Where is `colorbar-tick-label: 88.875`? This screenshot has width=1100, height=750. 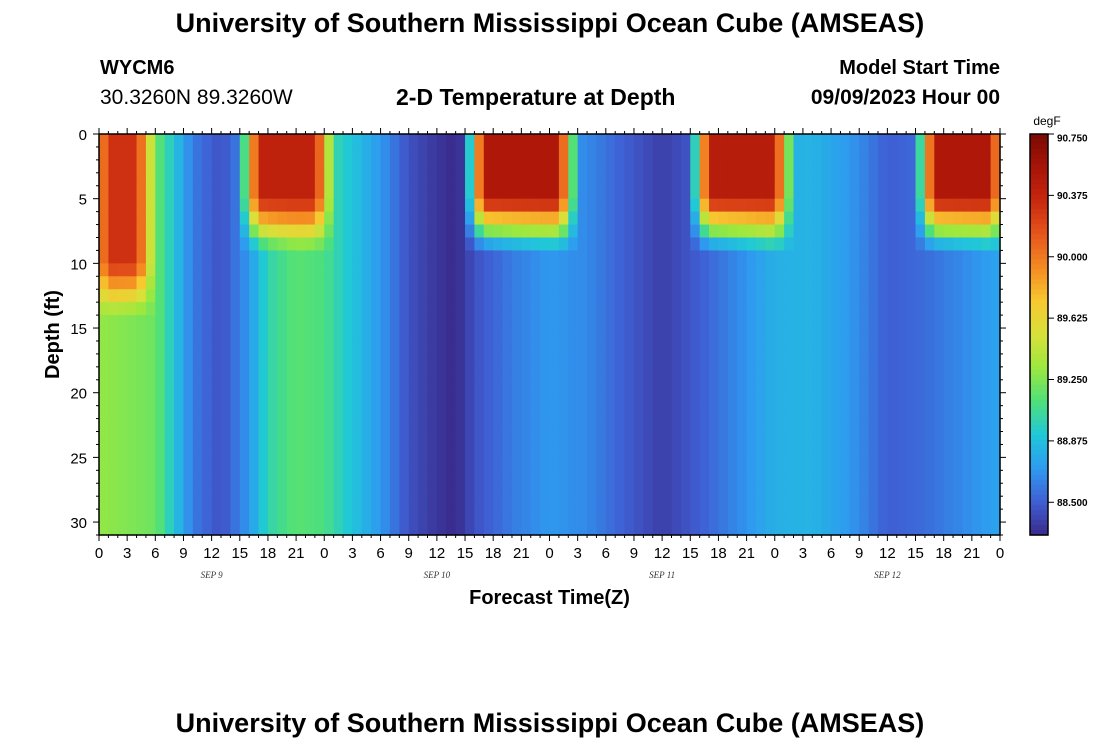 colorbar-tick-label: 88.875 is located at coordinates (1072, 441).